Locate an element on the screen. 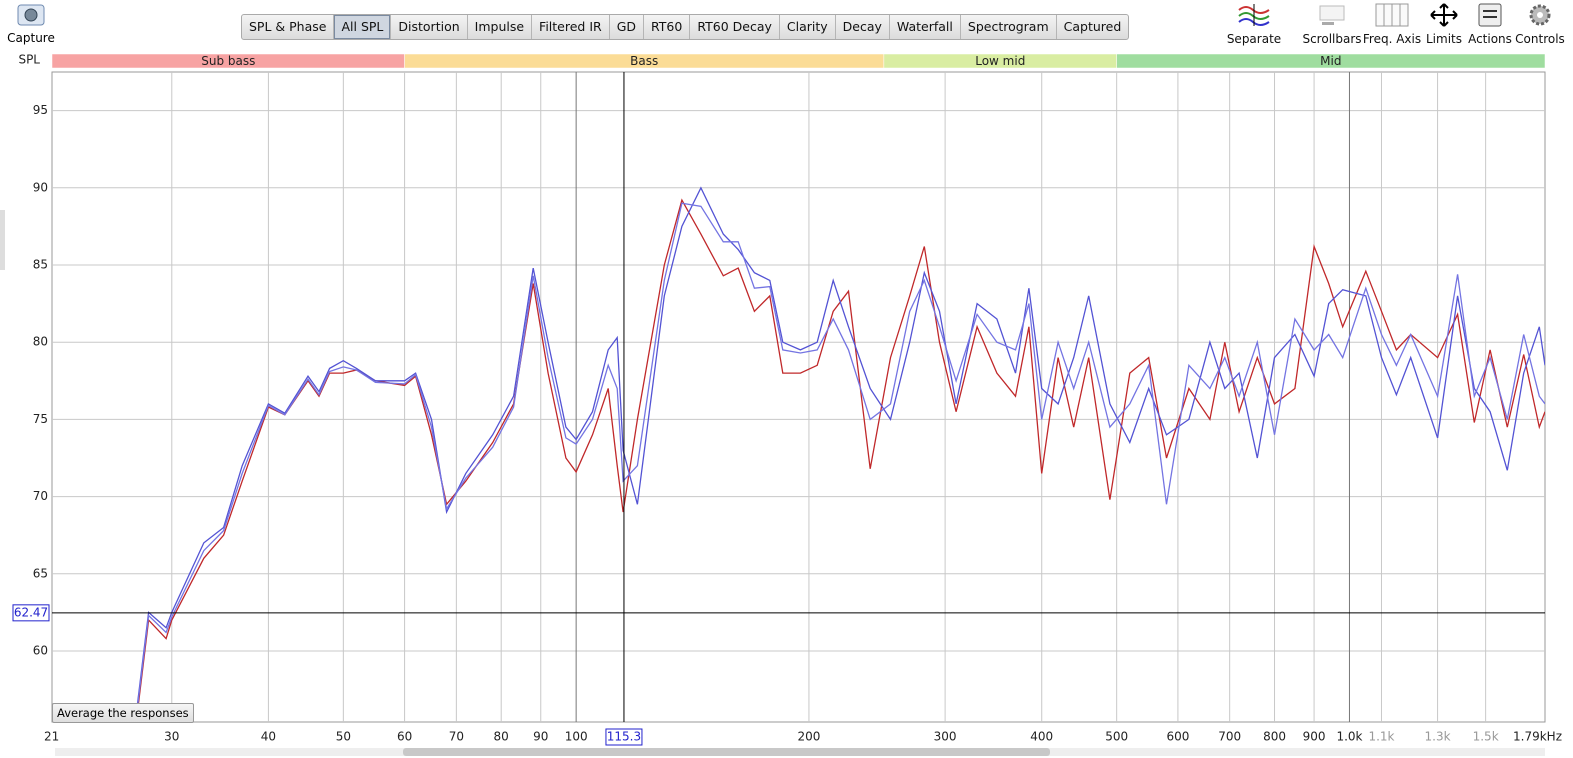  x-tick-label: 300 is located at coordinates (945, 737).